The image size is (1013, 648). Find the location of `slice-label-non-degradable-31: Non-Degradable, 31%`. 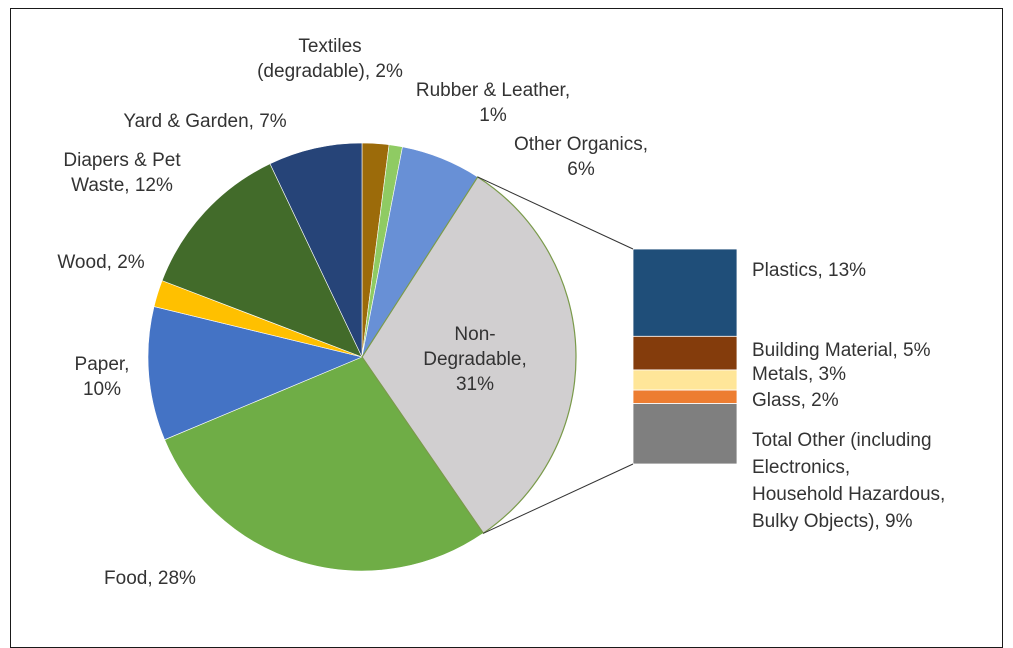

slice-label-non-degradable-31: Non-Degradable, 31% is located at coordinates (475, 359).